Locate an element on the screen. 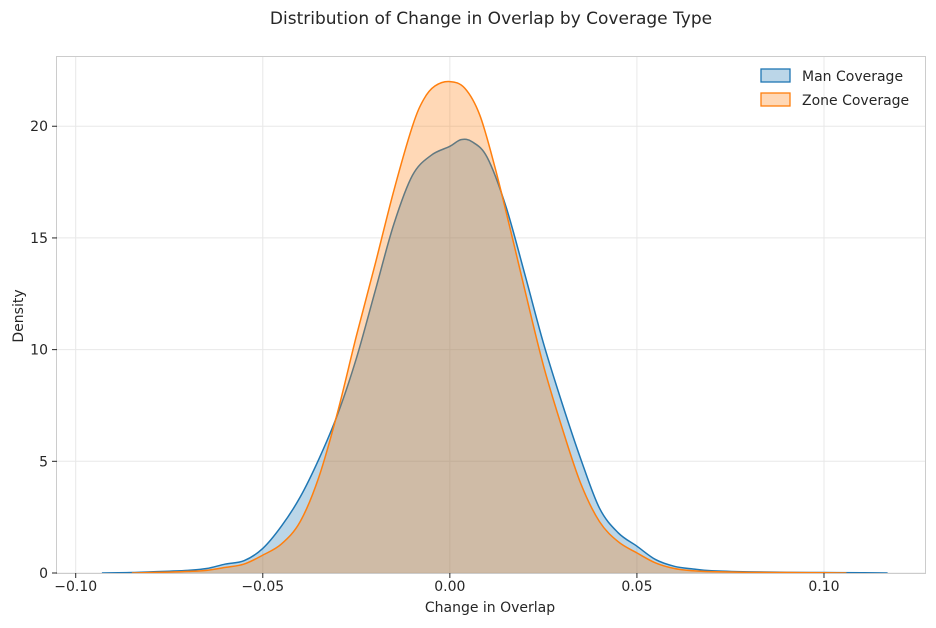  y-tick-label: 20 is located at coordinates (39, 127).